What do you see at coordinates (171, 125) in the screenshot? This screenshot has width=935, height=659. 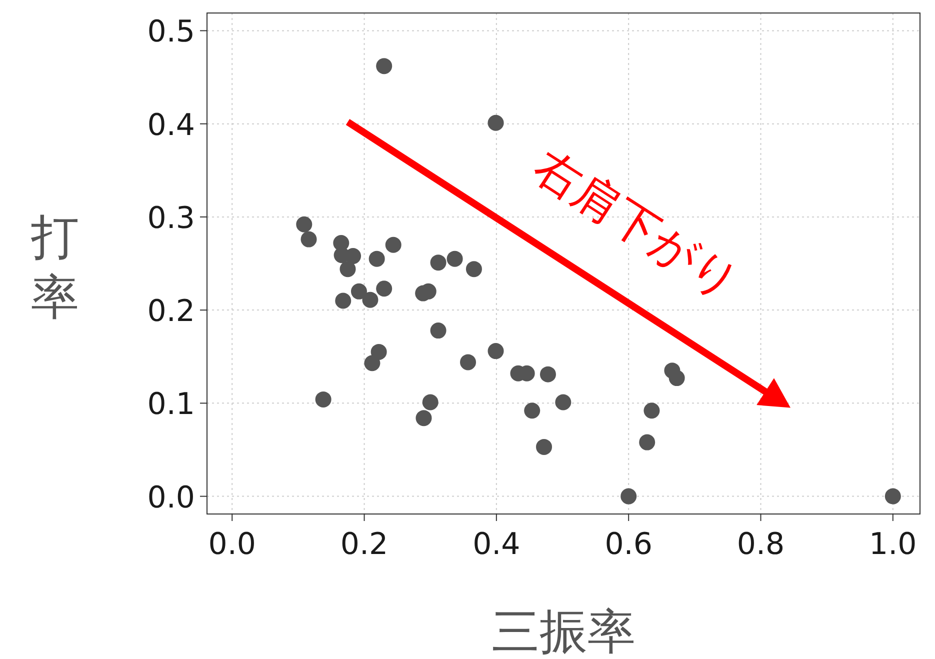 I see `y-tick-label: 0.4` at bounding box center [171, 125].